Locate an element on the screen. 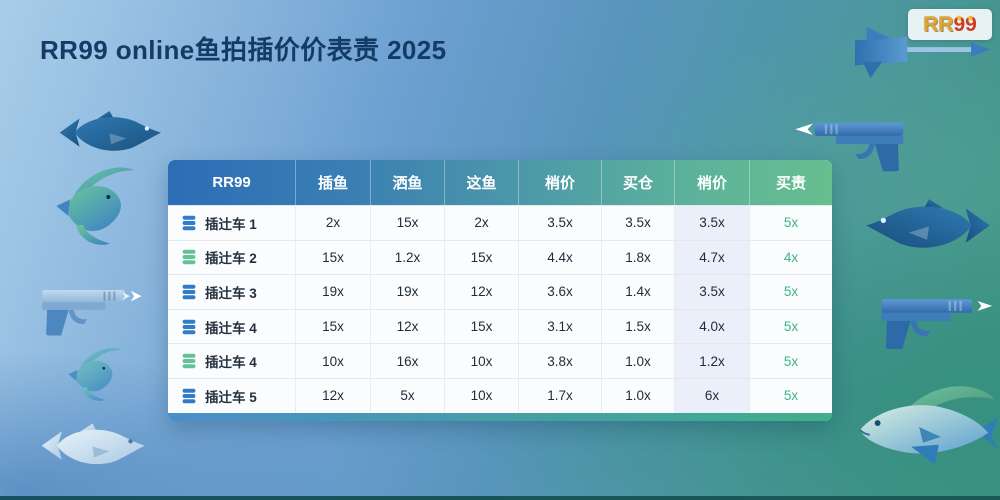 The height and width of the screenshot is (500, 1000). row-label: 插辻车 2 is located at coordinates (231, 259).